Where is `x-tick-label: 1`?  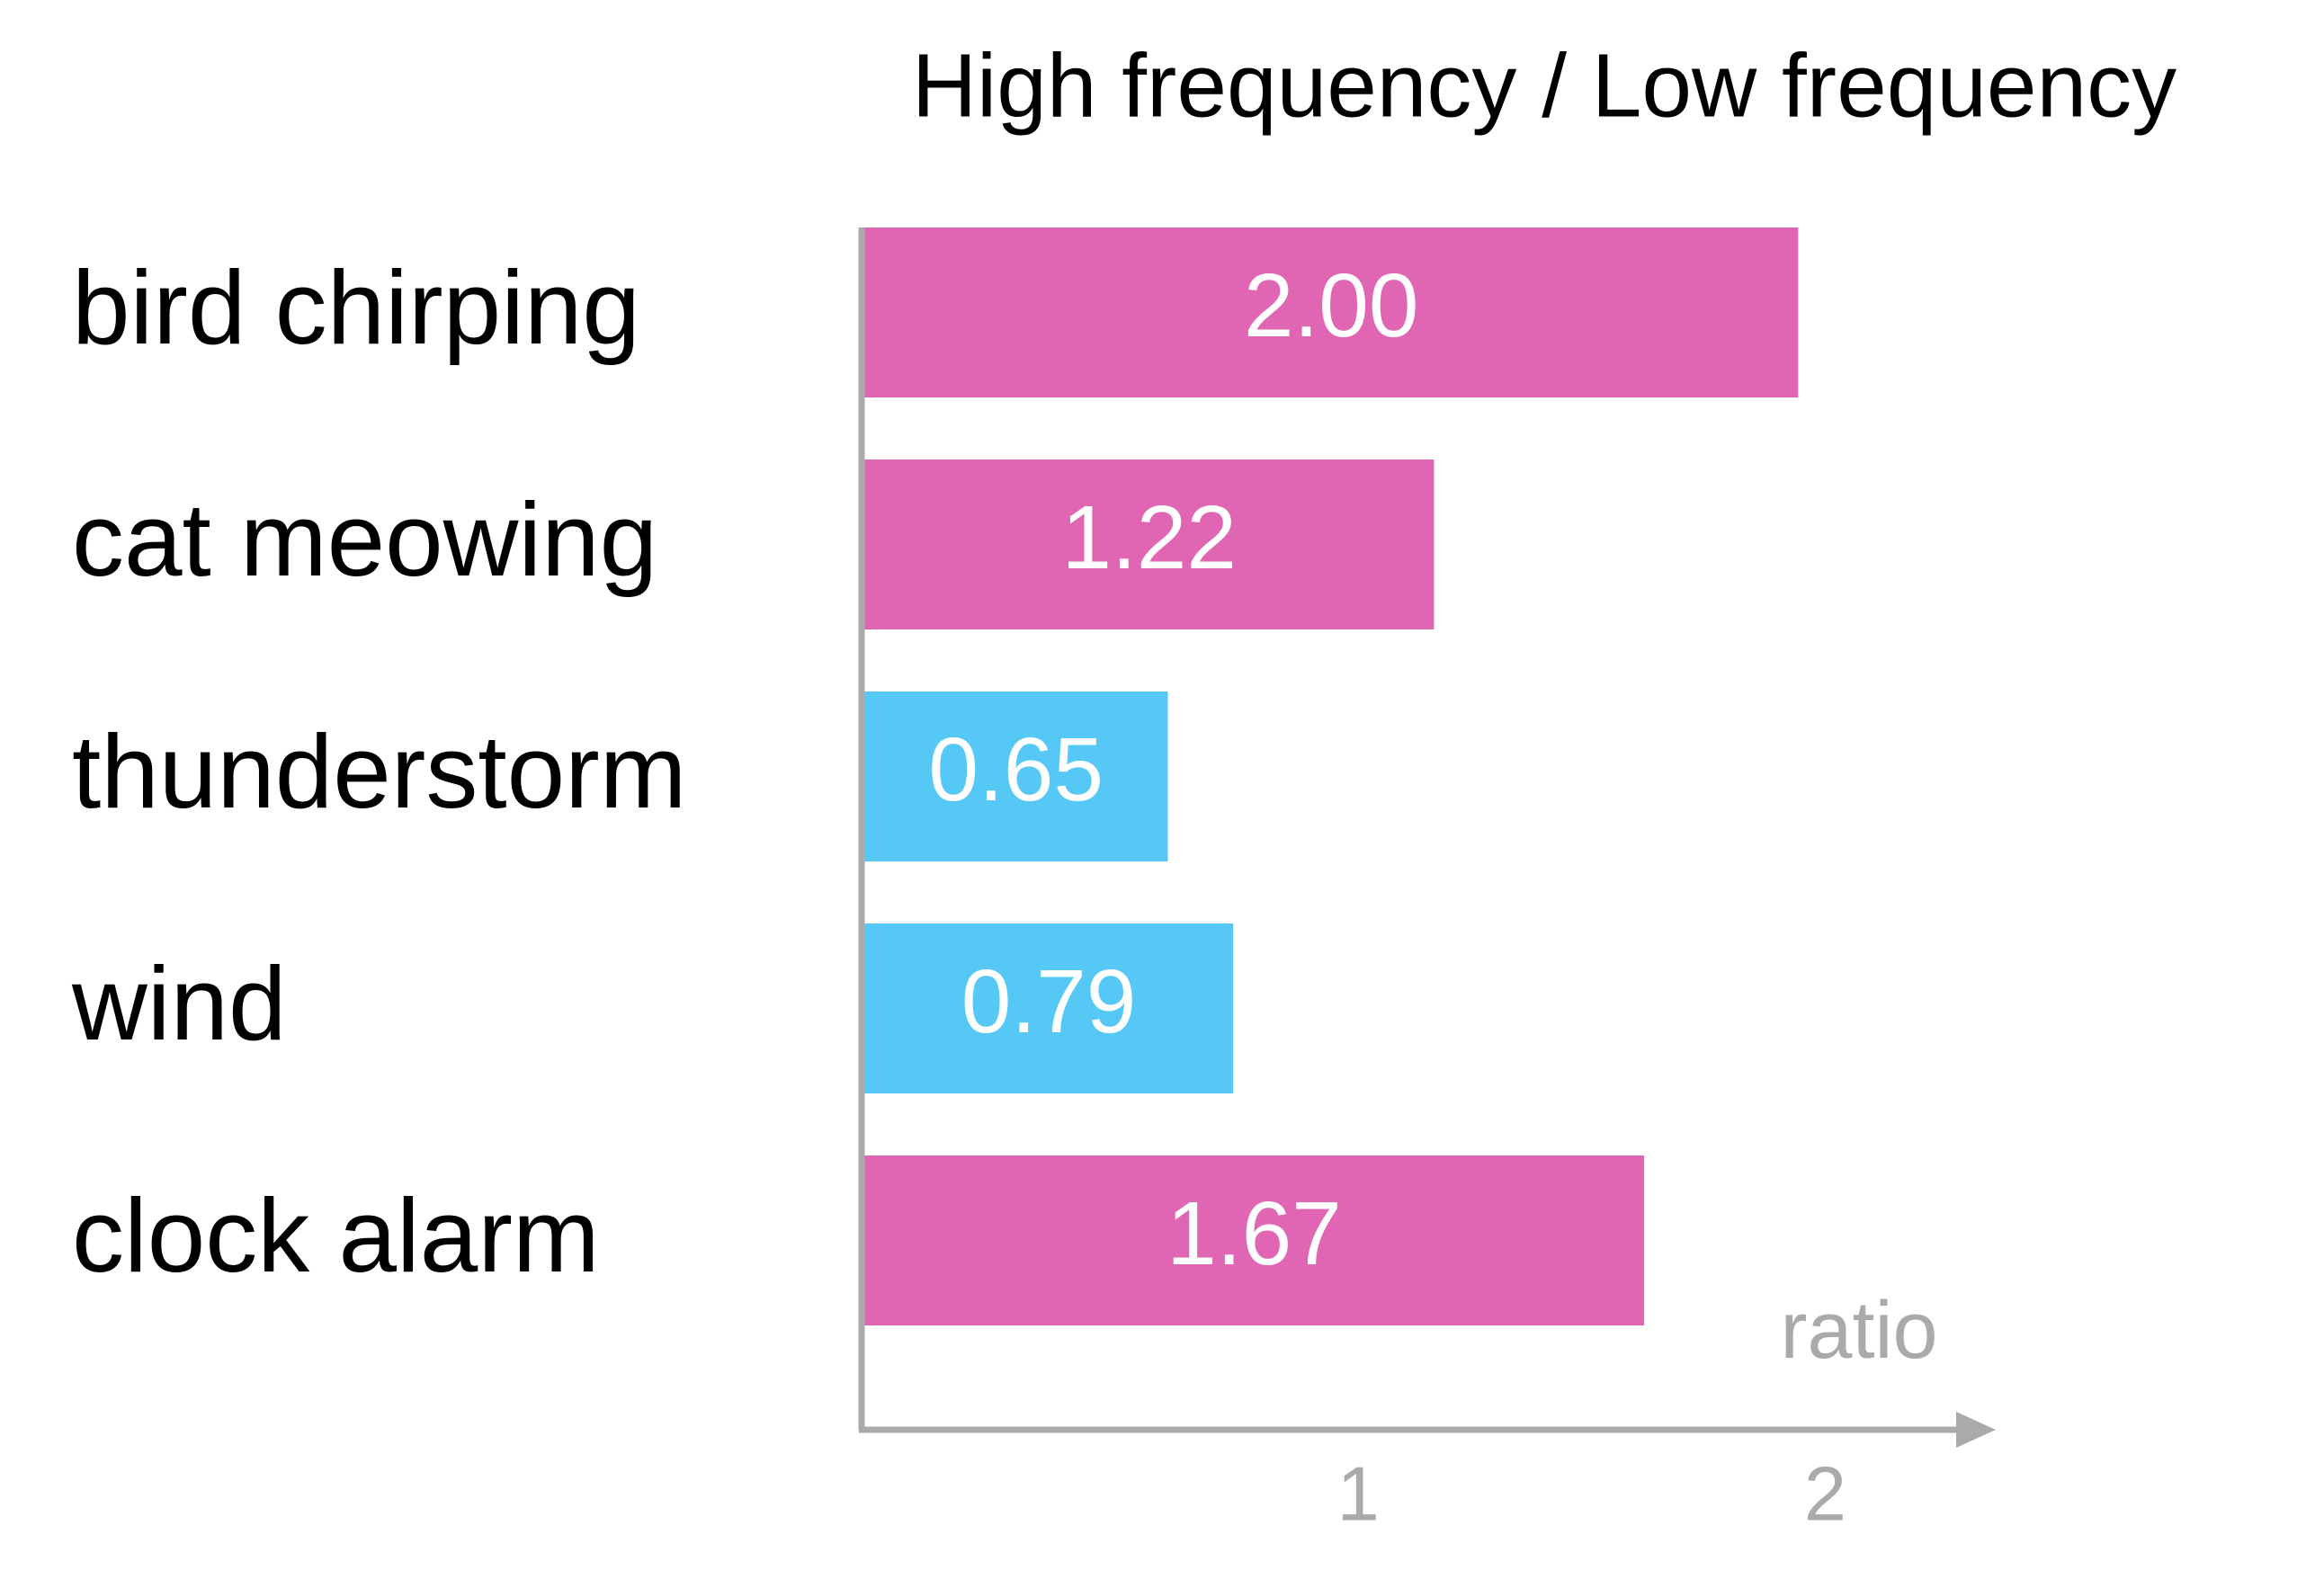
x-tick-label: 1 is located at coordinates (1358, 1494).